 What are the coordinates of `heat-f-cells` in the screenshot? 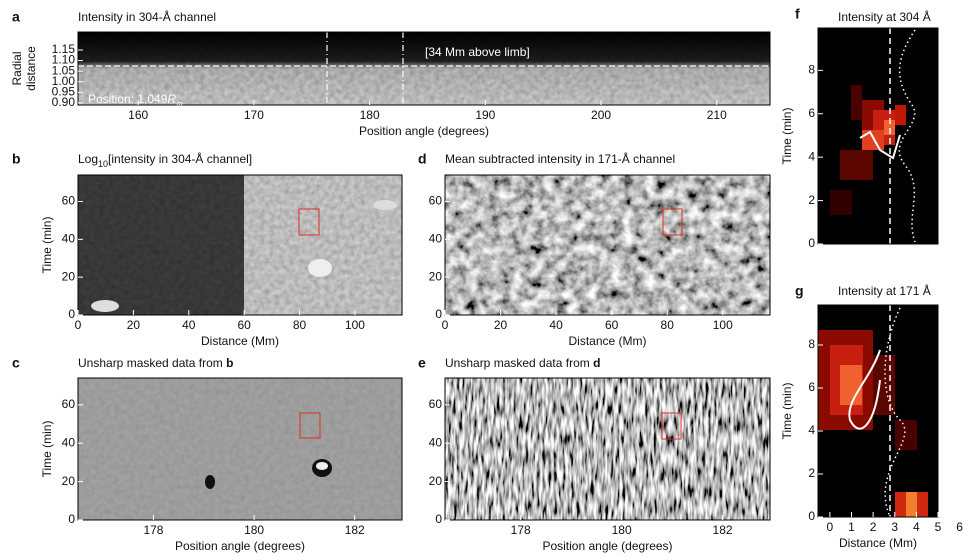 It's located at (868, 150).